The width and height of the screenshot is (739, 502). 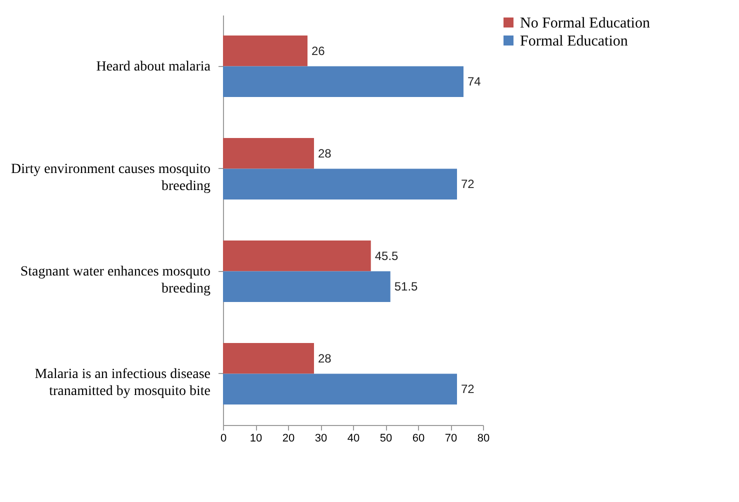 What do you see at coordinates (321, 438) in the screenshot?
I see `x-tick-label: 30` at bounding box center [321, 438].